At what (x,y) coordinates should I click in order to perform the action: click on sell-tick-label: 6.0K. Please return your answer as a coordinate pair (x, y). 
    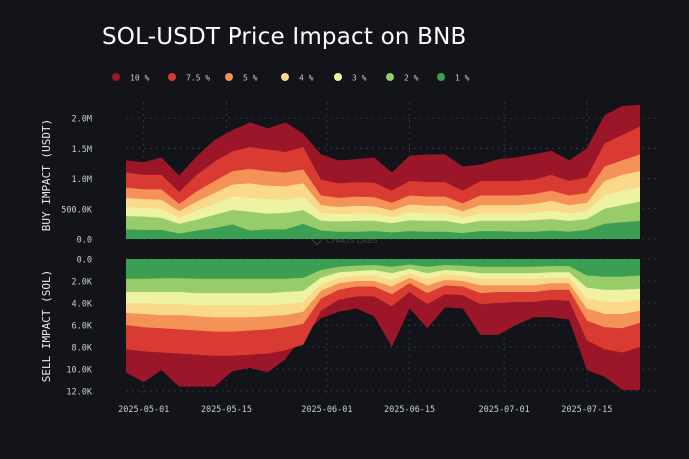
    Looking at the image, I should click on (82, 327).